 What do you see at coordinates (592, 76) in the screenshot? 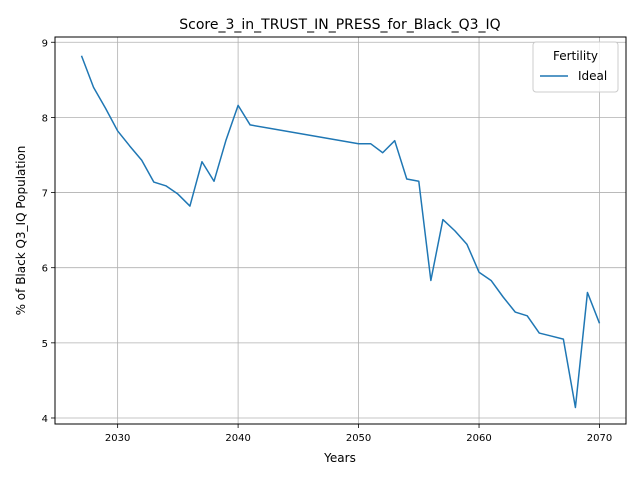
I see `legend-label-ideal: Ideal` at bounding box center [592, 76].